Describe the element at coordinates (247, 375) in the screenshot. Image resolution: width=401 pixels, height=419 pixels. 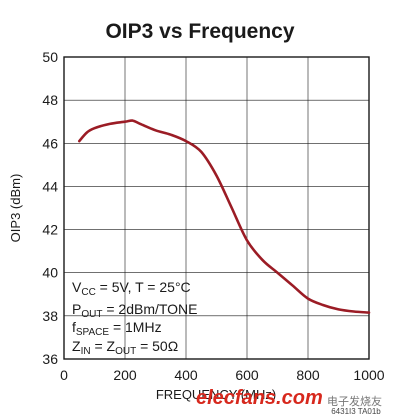
I see `x-tick-label: 600` at that location.